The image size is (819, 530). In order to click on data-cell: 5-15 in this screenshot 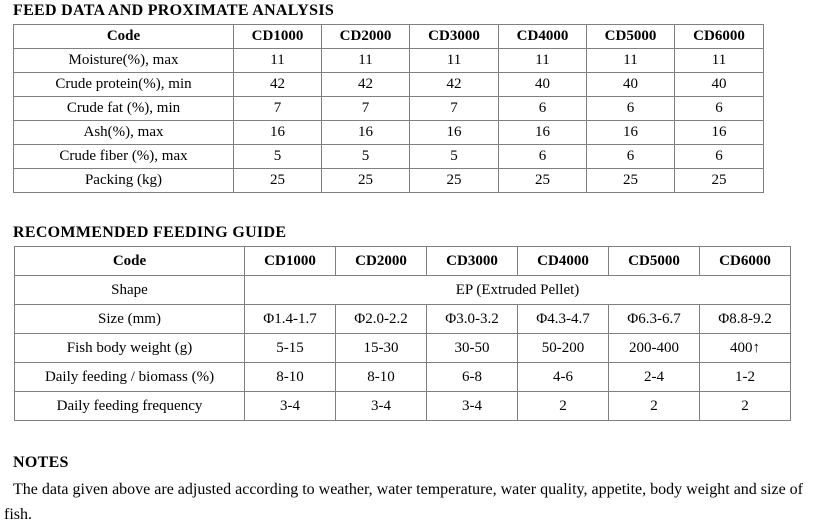, I will do `click(290, 348)`.